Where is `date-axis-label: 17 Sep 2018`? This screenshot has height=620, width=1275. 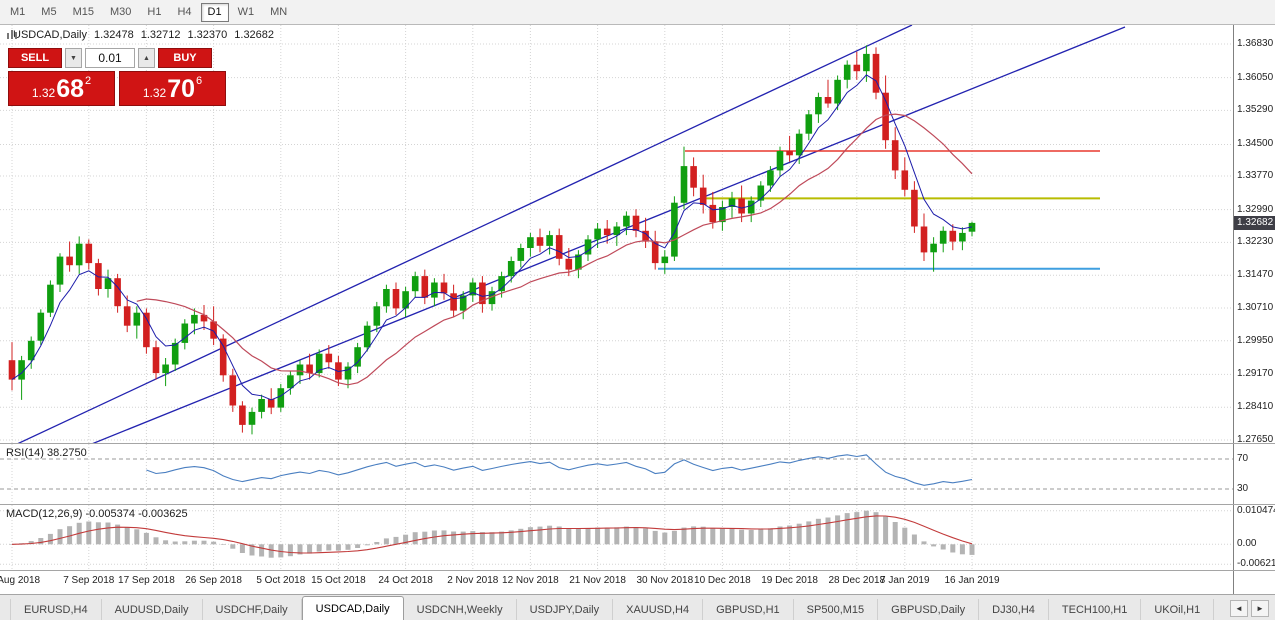 date-axis-label: 17 Sep 2018 is located at coordinates (146, 580).